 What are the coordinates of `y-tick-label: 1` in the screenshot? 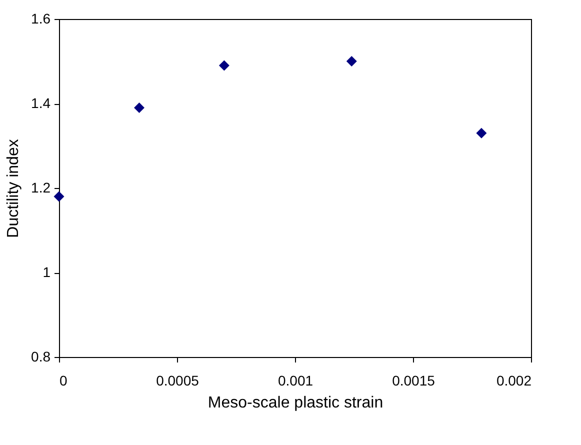 It's located at (46, 272).